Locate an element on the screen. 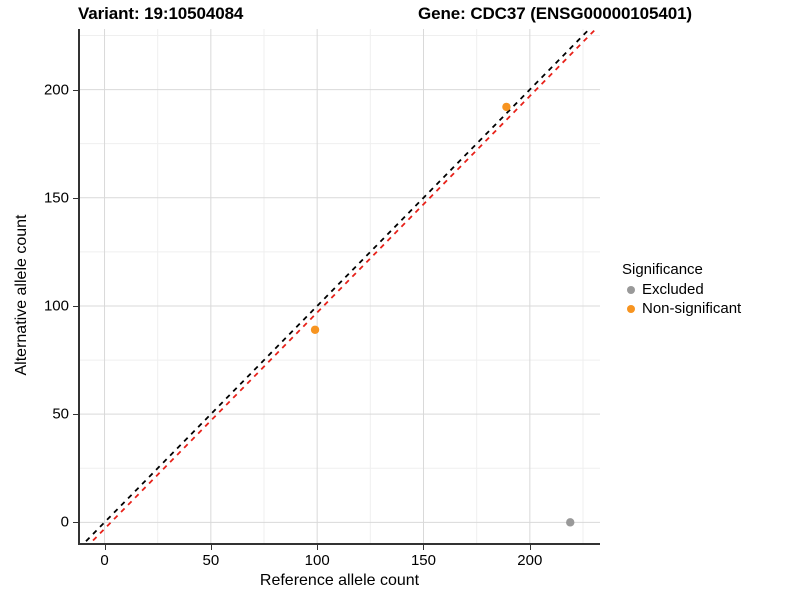 Image resolution: width=800 pixels, height=600 pixels. legend-title: Significance is located at coordinates (662, 269).